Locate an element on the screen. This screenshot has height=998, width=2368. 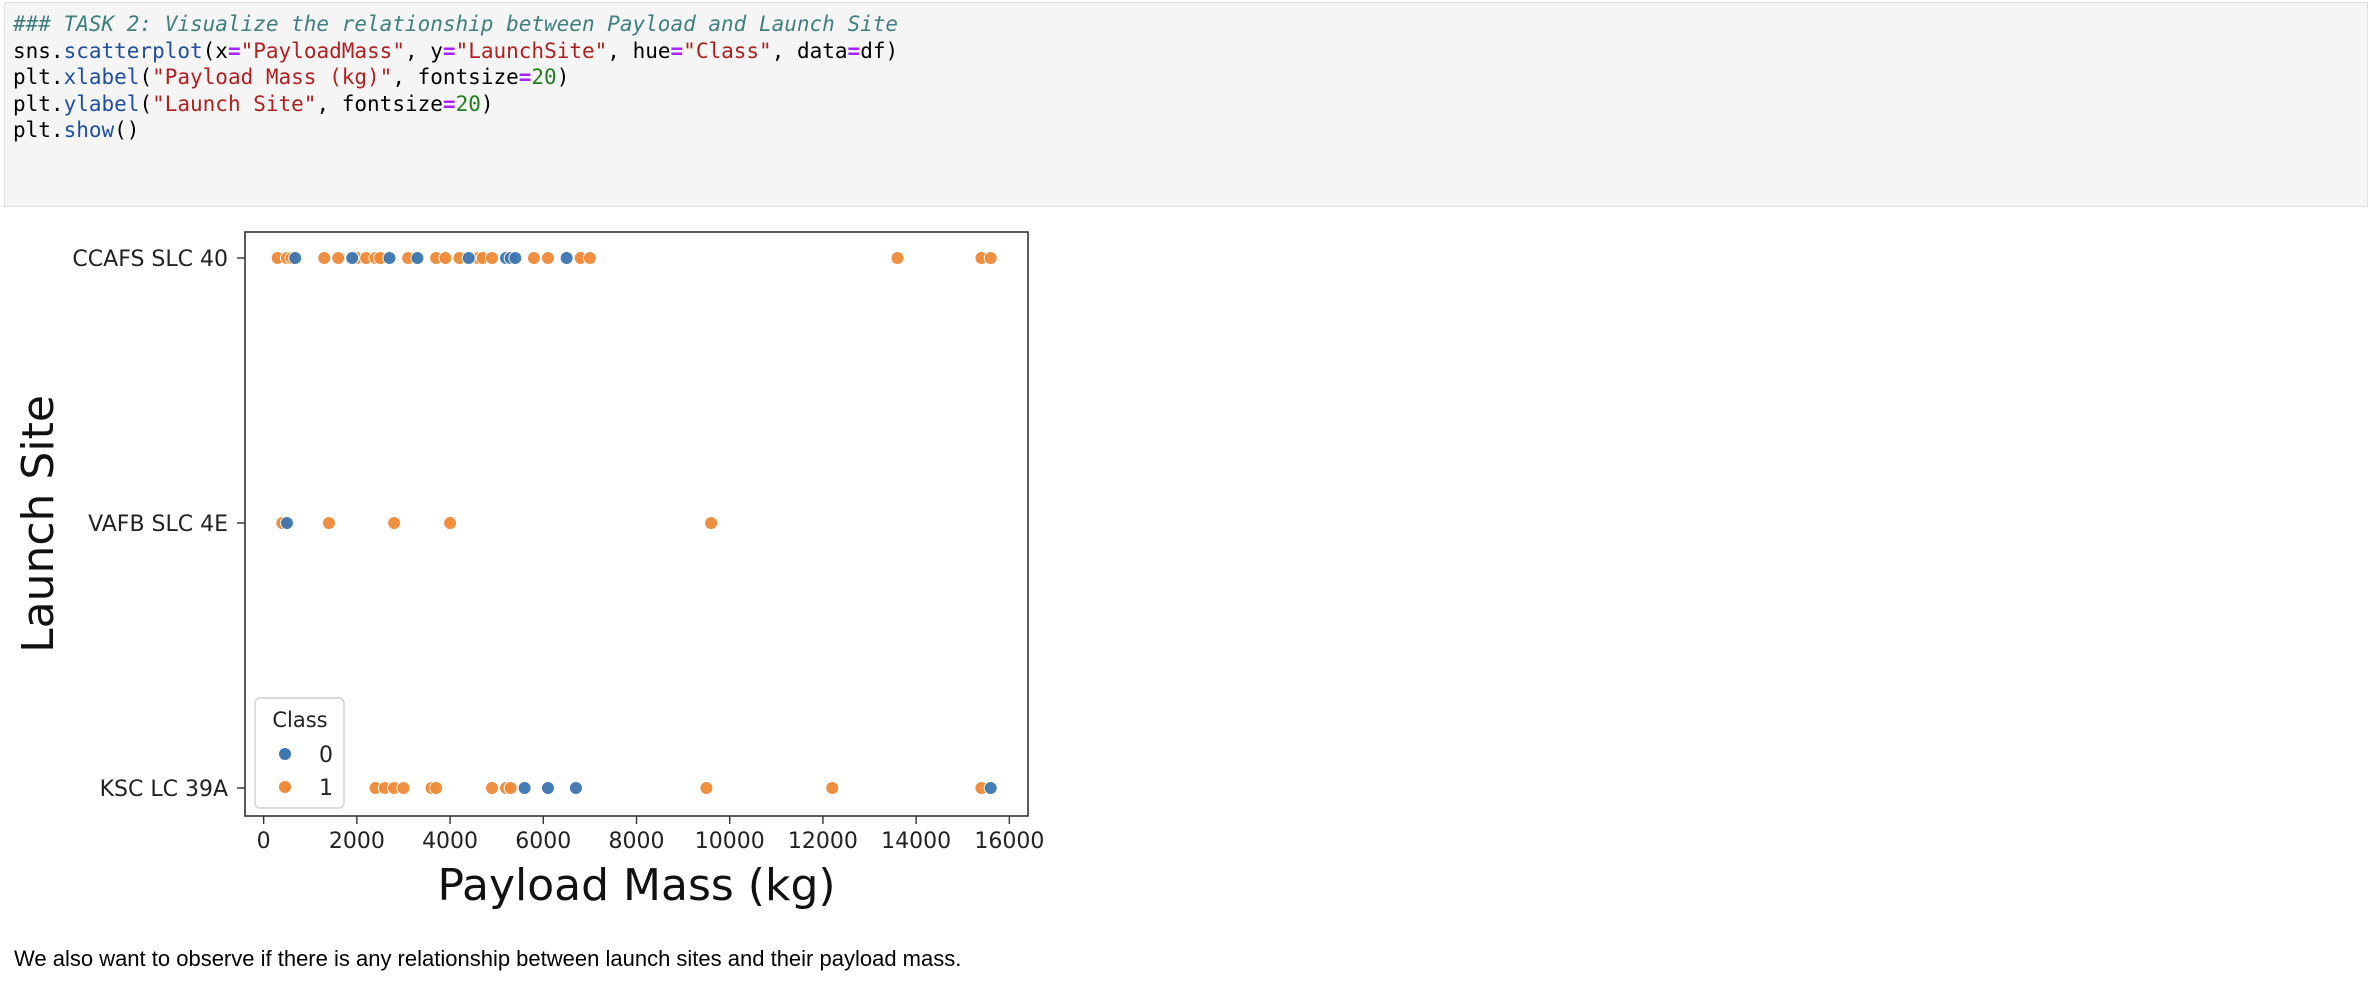
x-tick-label: 2000 is located at coordinates (357, 841).